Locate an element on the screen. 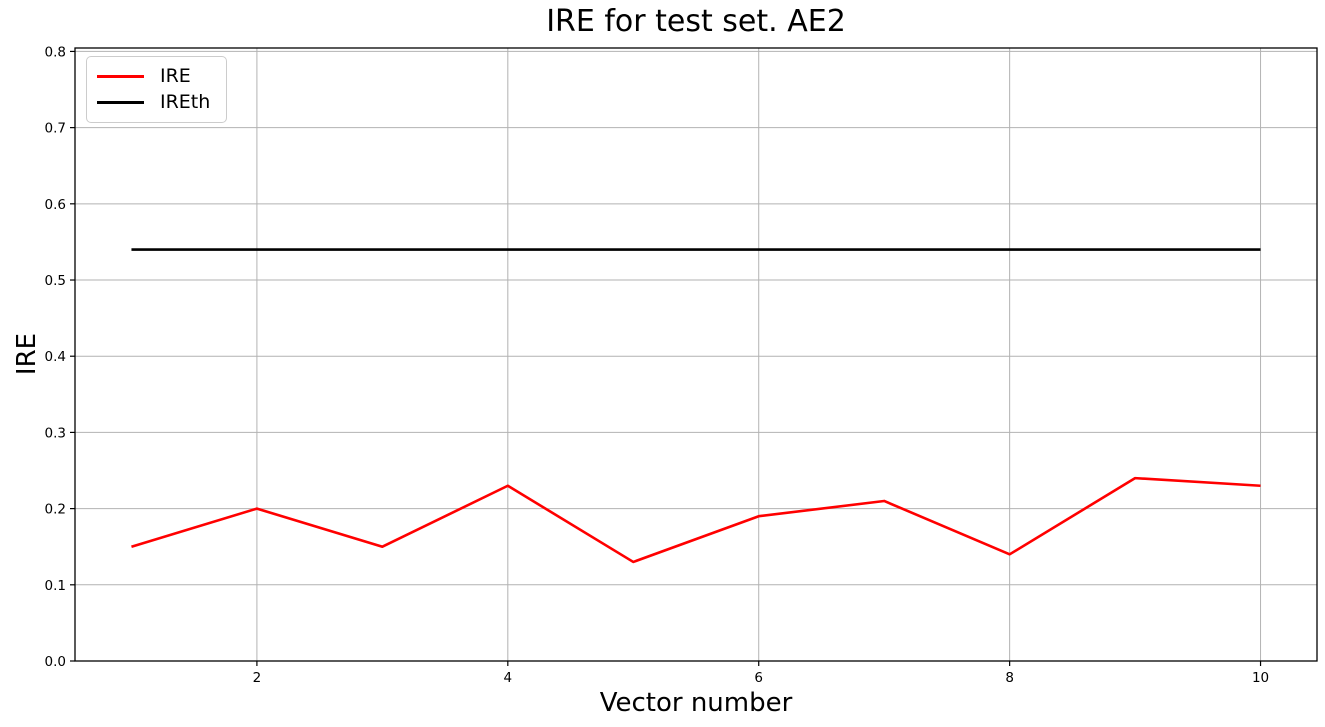 The width and height of the screenshot is (1325, 727). legend-label-ireth: IREth is located at coordinates (185, 101).